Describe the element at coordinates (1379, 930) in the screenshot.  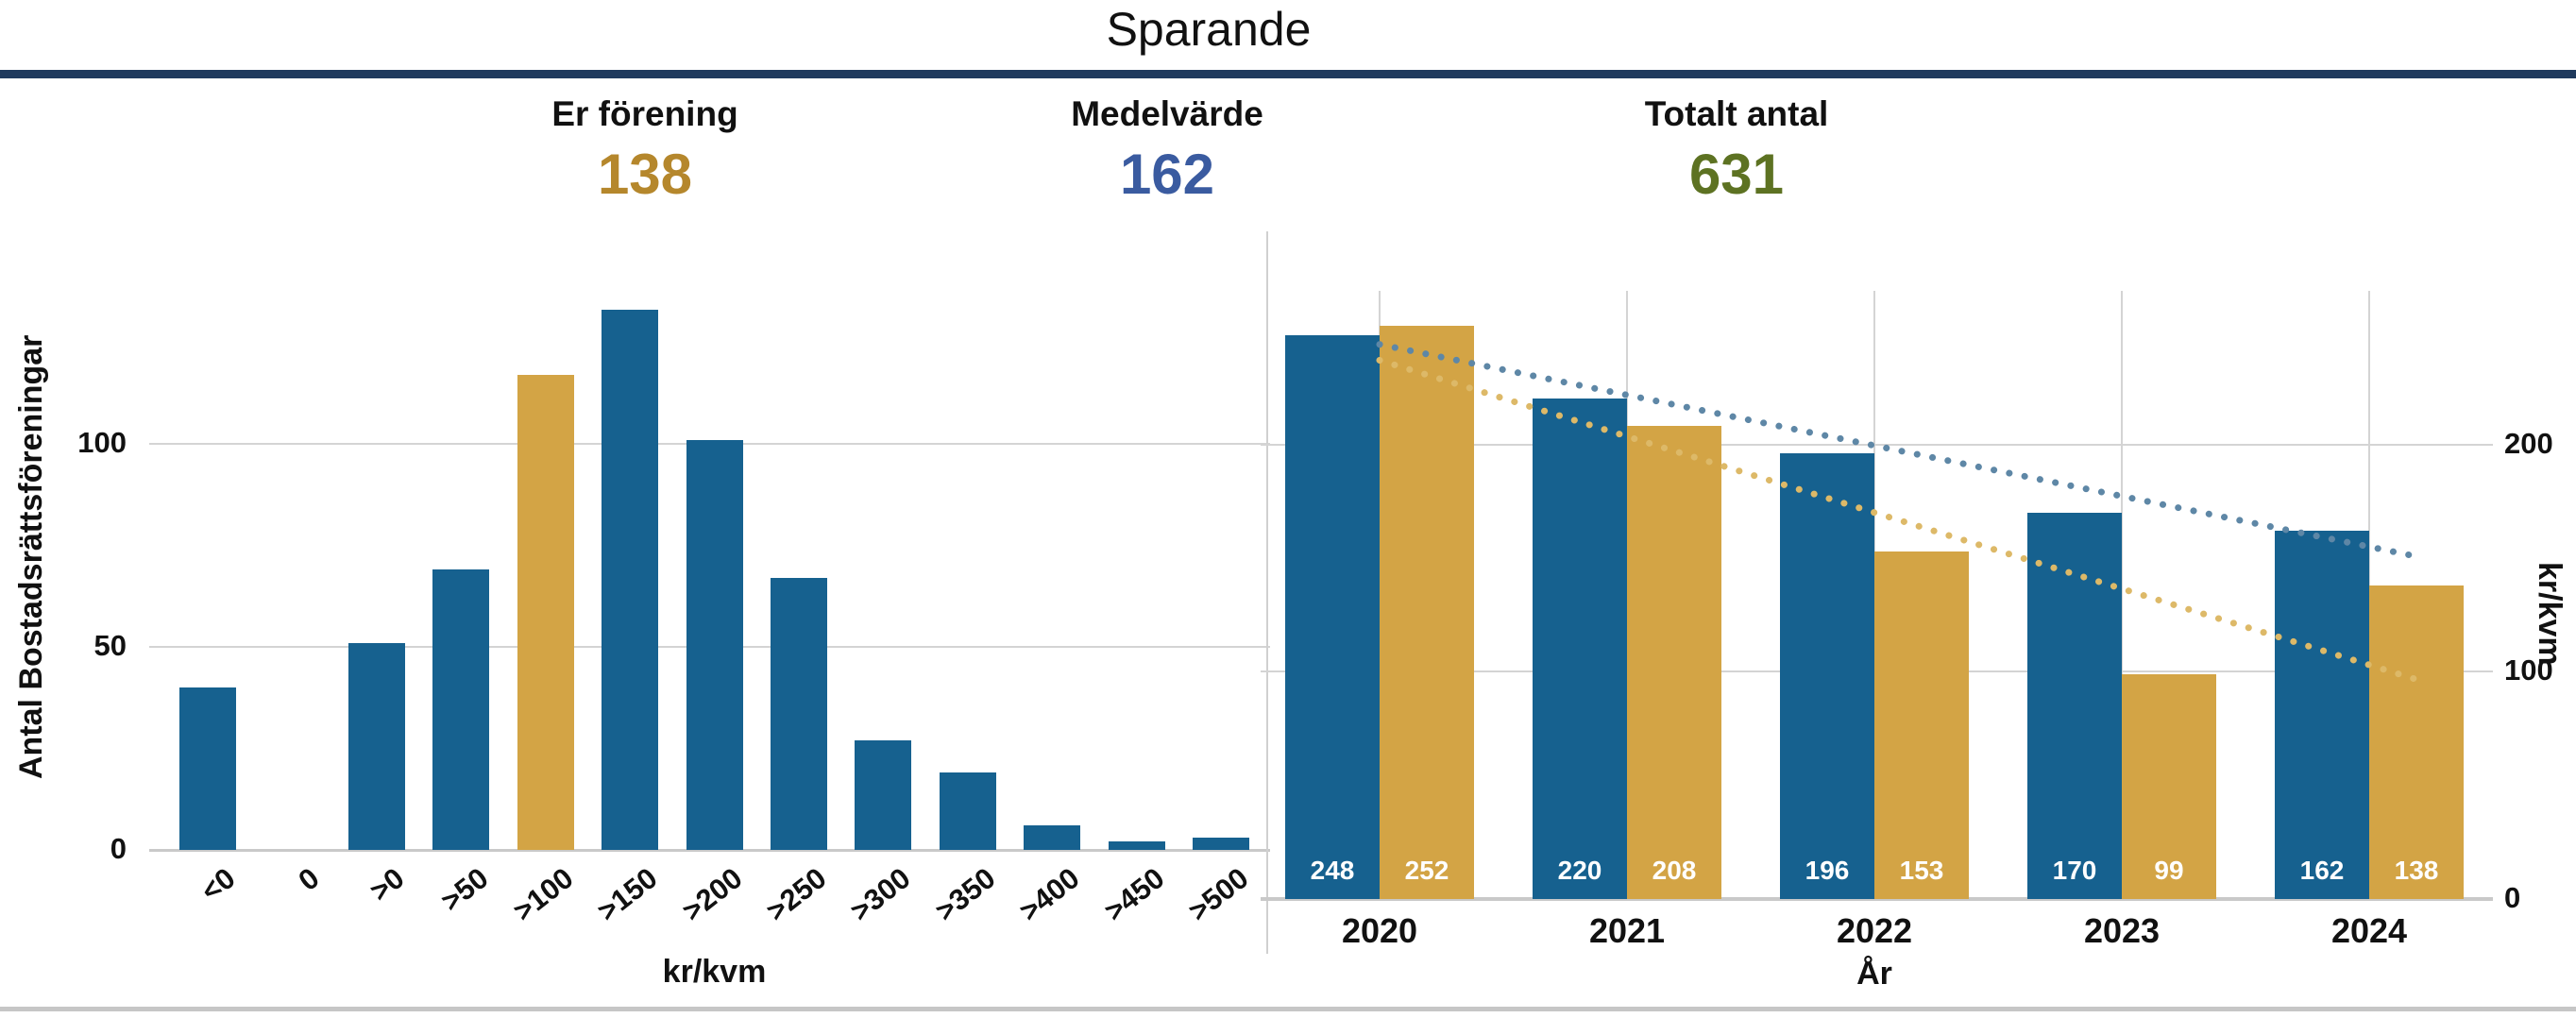
I see `right-x-tick-label-2020: 2020` at that location.